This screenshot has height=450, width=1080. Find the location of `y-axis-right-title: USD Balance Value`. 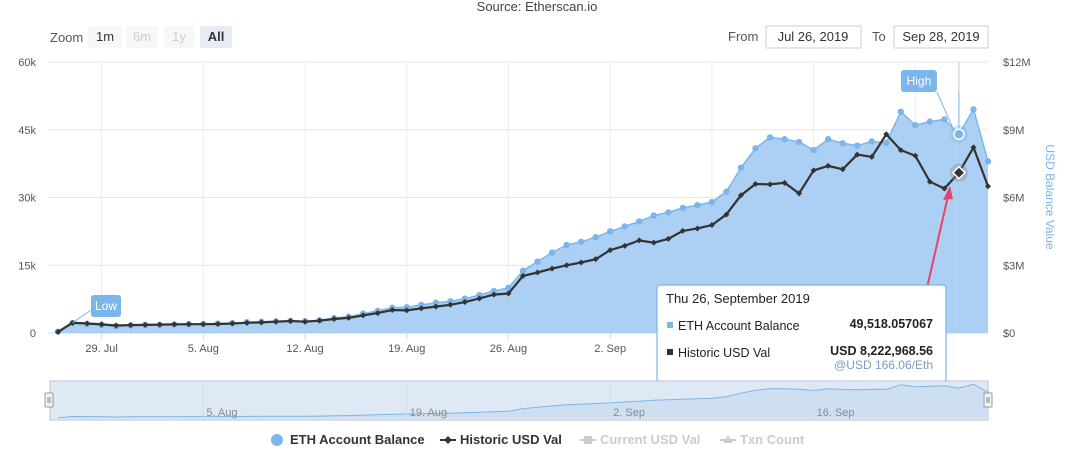

y-axis-right-title: USD Balance Value is located at coordinates (1050, 196).